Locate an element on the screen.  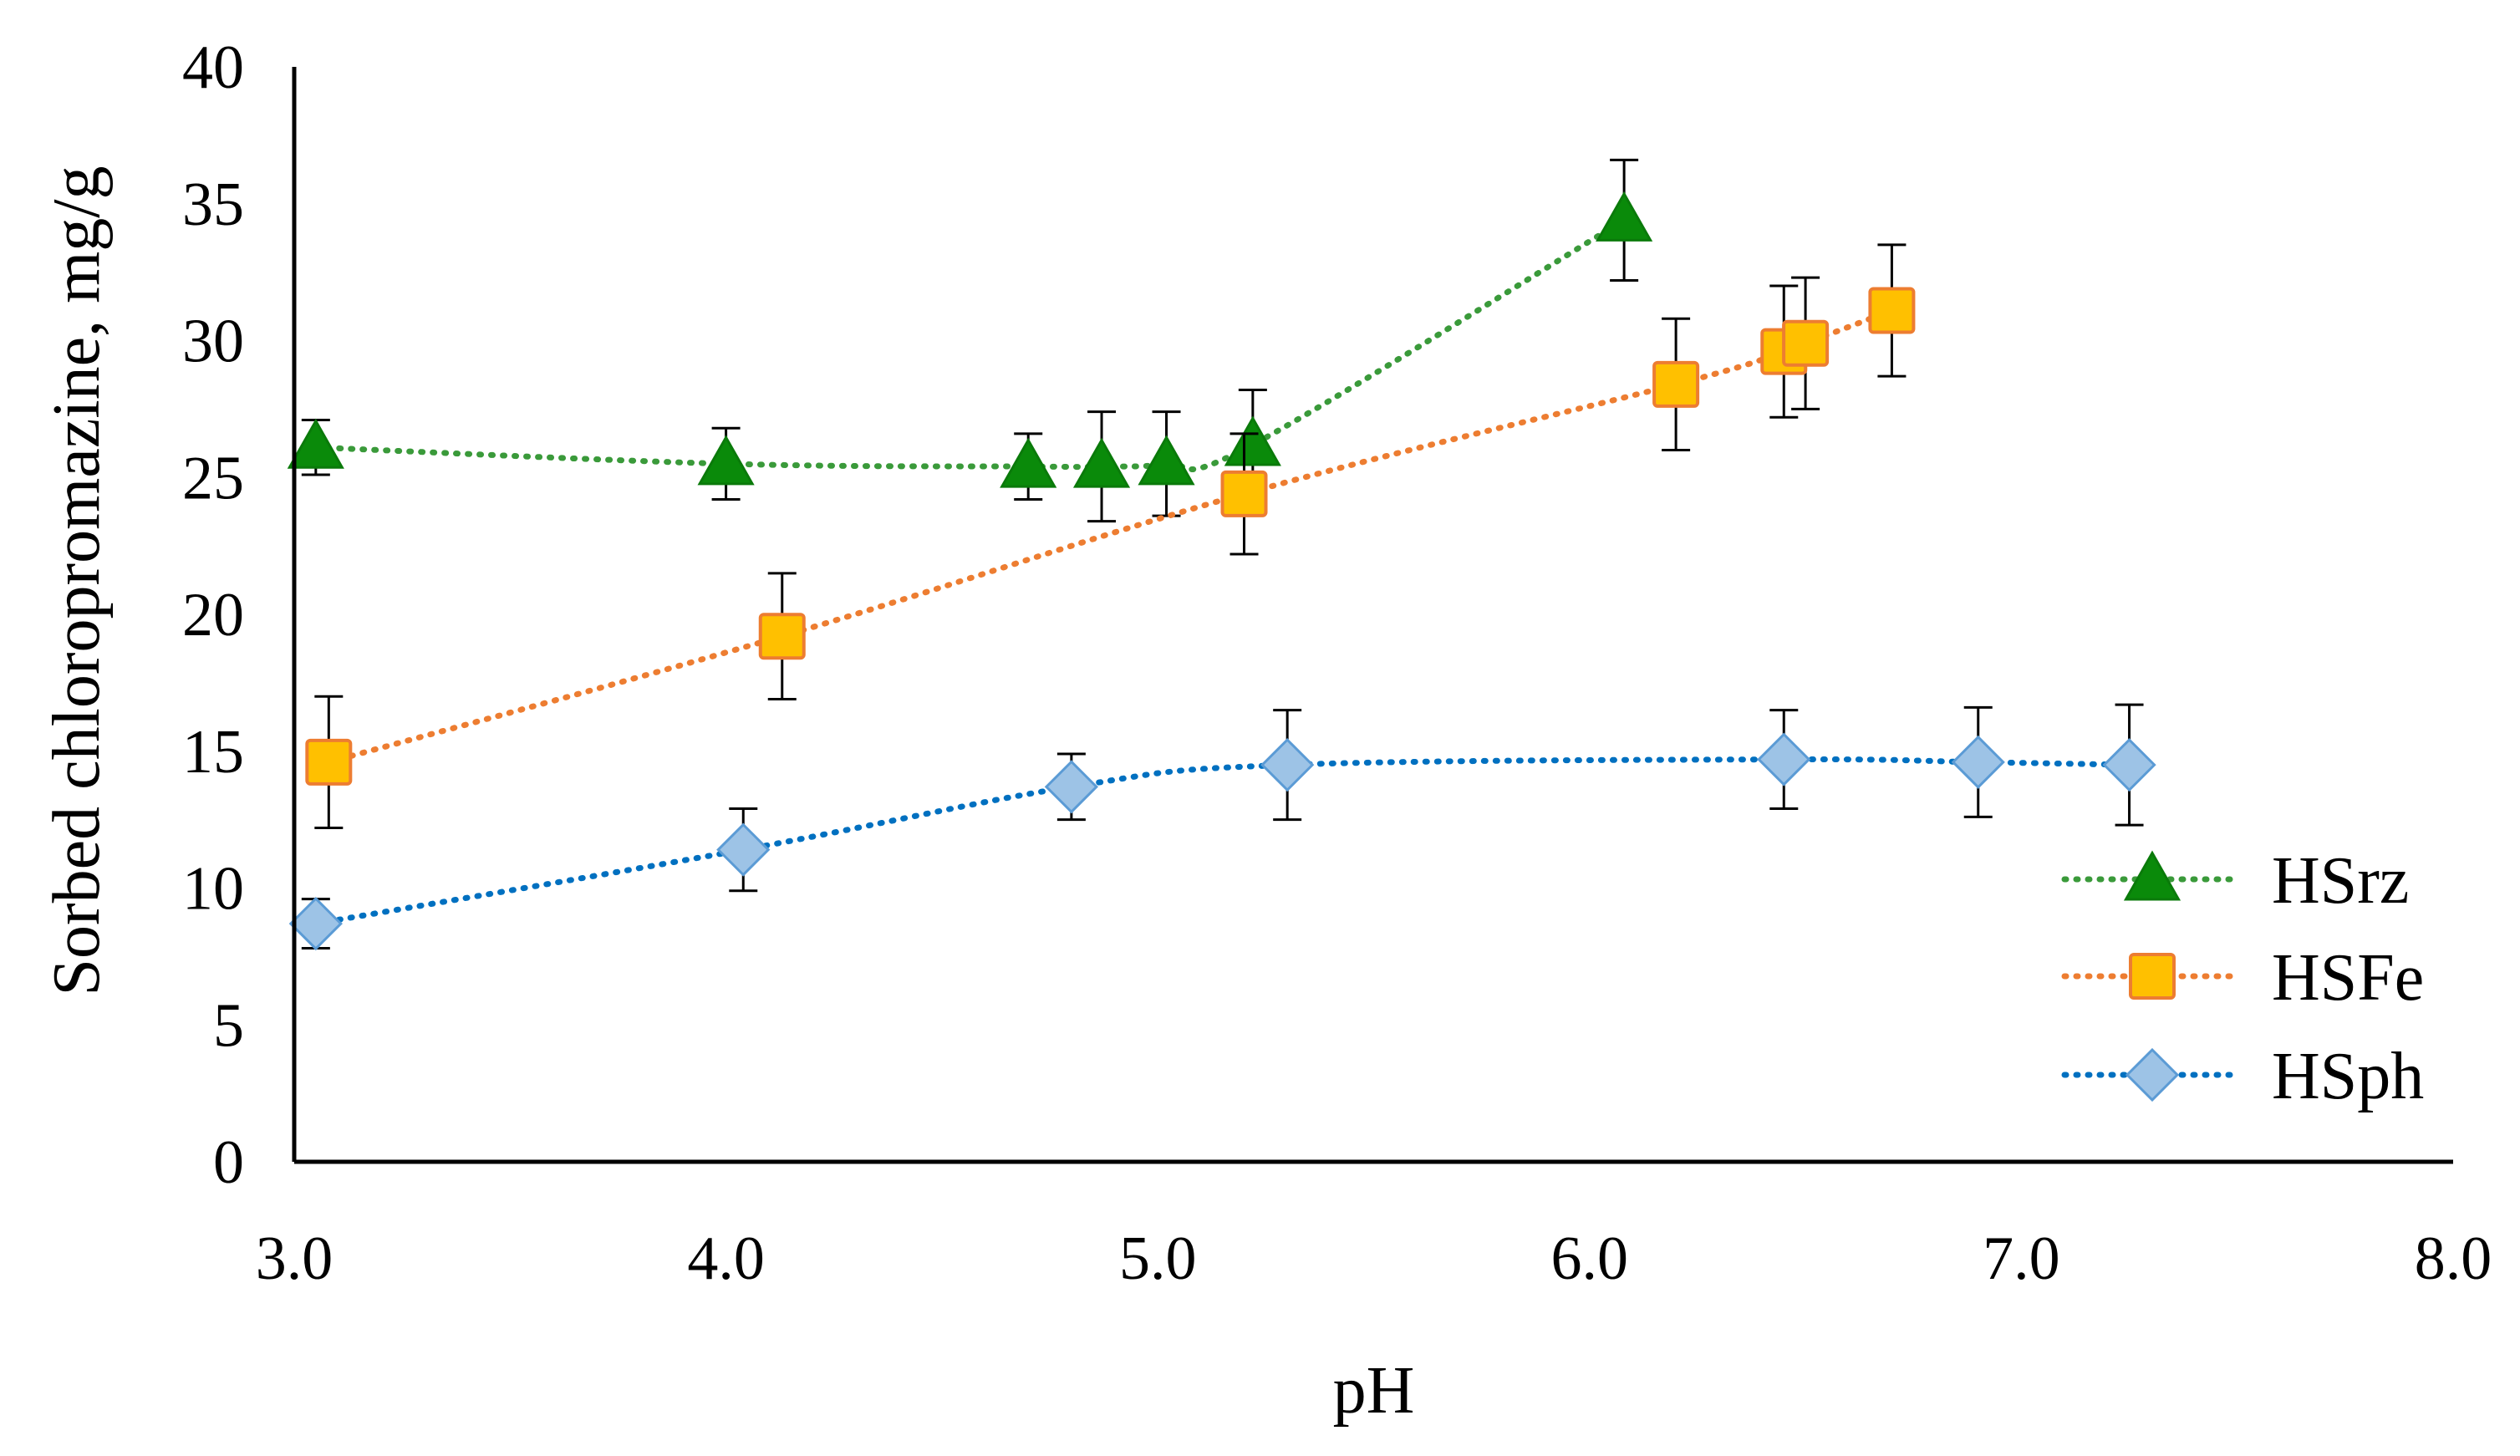
legend-label: HSph is located at coordinates (2348, 1076).